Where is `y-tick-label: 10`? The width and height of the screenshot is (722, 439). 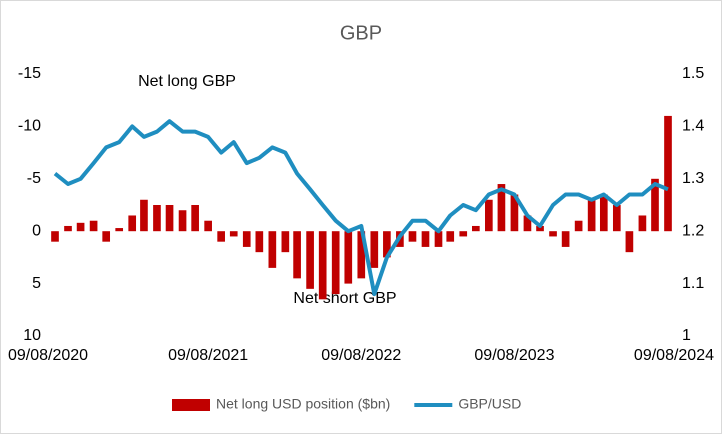 y-tick-label: 10 is located at coordinates (32, 335).